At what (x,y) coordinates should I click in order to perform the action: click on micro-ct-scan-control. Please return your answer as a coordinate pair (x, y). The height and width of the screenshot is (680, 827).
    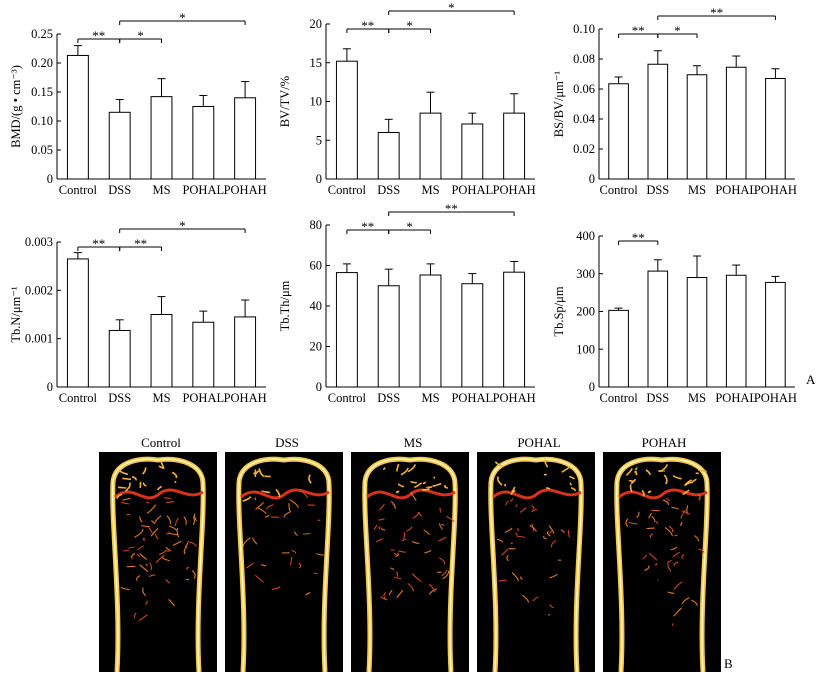
    Looking at the image, I should click on (158, 562).